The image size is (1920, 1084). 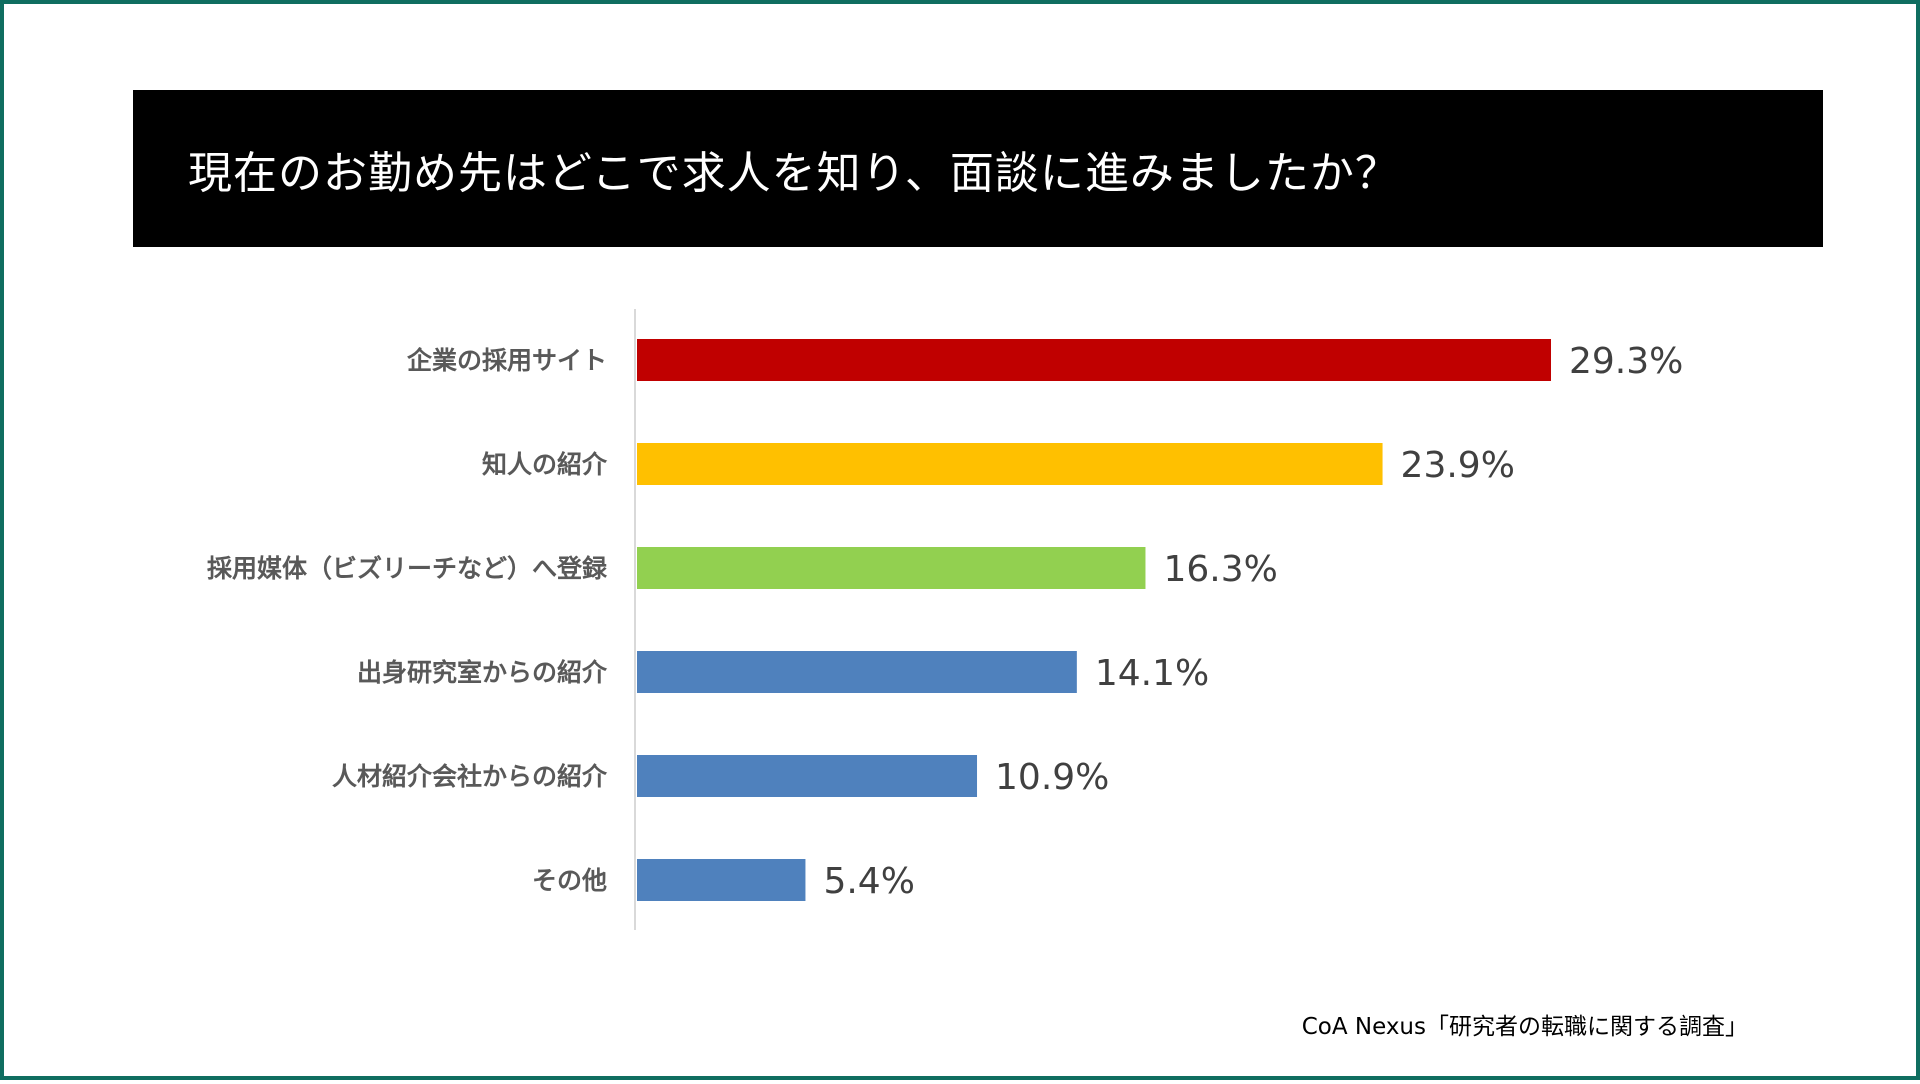 I want to click on category-label-1: 企業の採用サイト, so click(x=507, y=360).